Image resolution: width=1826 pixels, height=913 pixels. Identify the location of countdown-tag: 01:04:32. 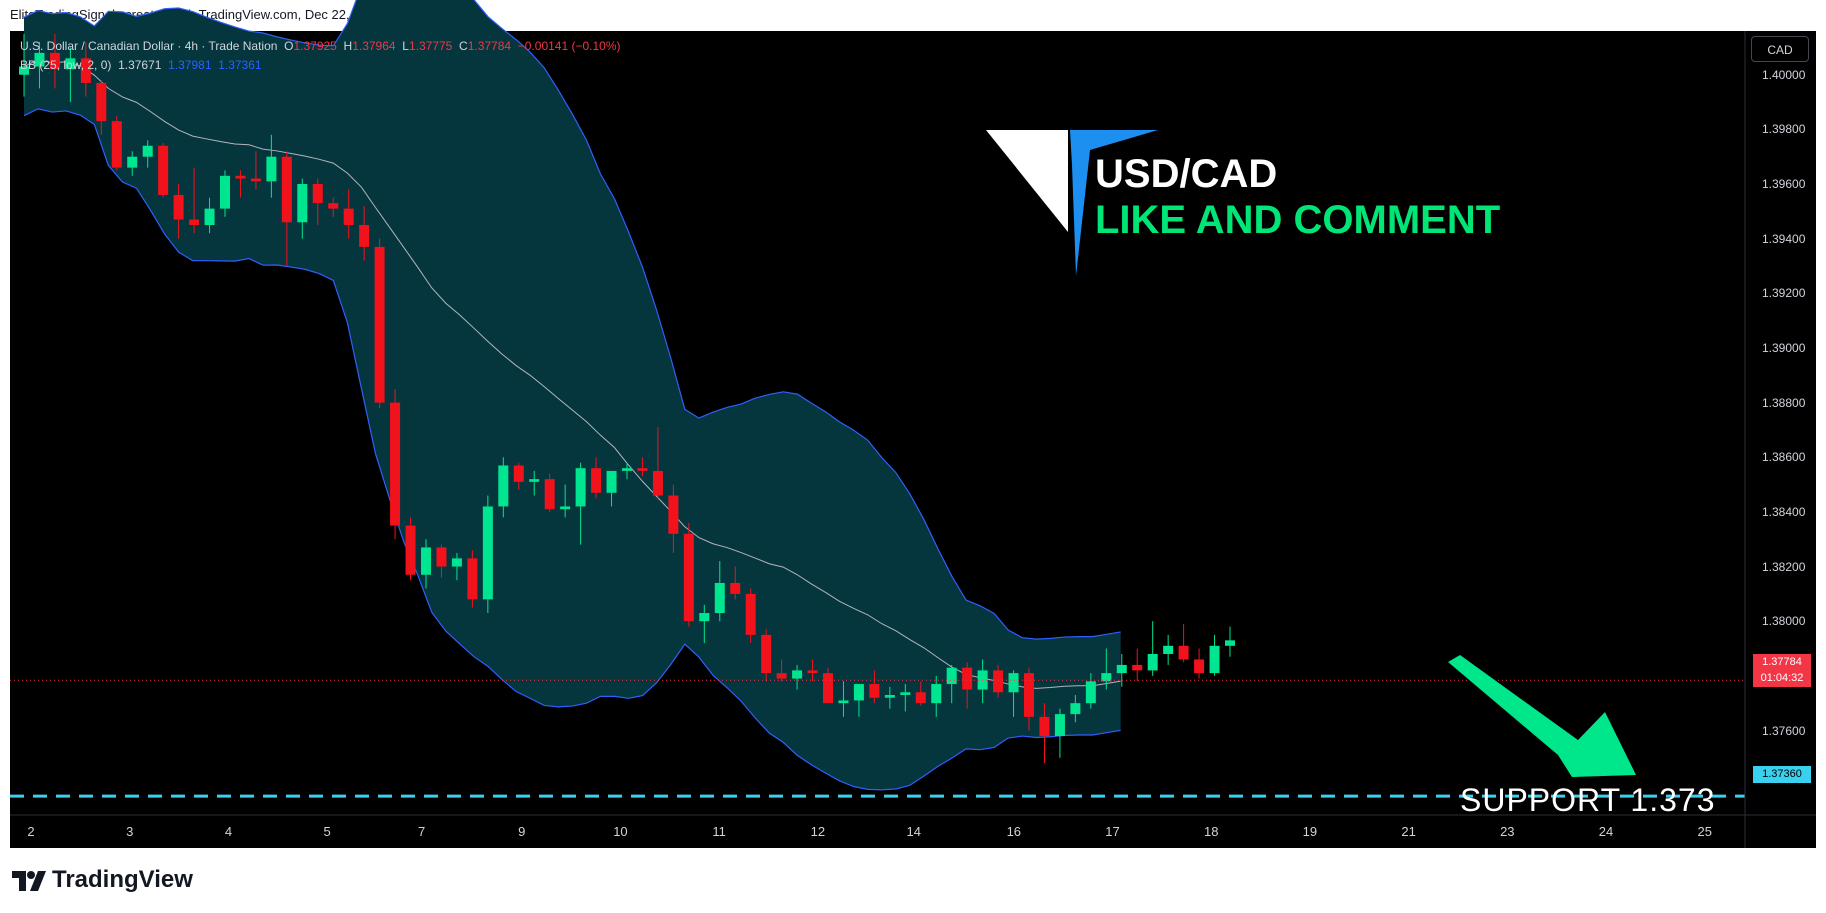
(1782, 678).